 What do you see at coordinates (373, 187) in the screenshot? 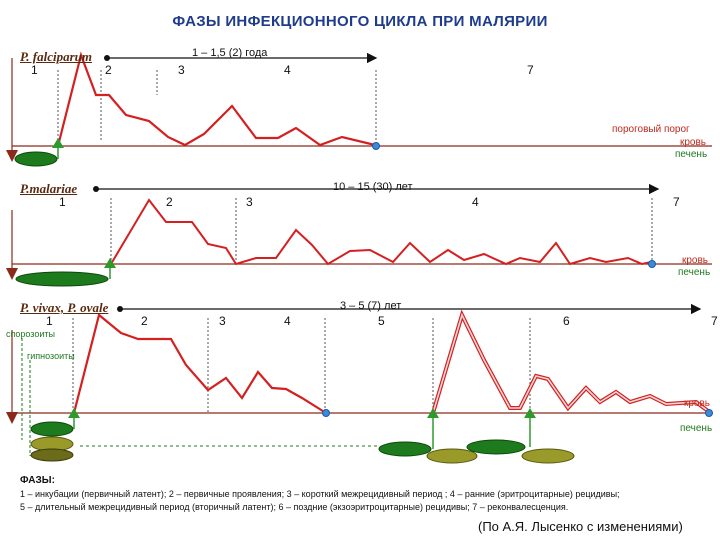
I see `duration-label-malariae: 10 – 15 (30) лет` at bounding box center [373, 187].